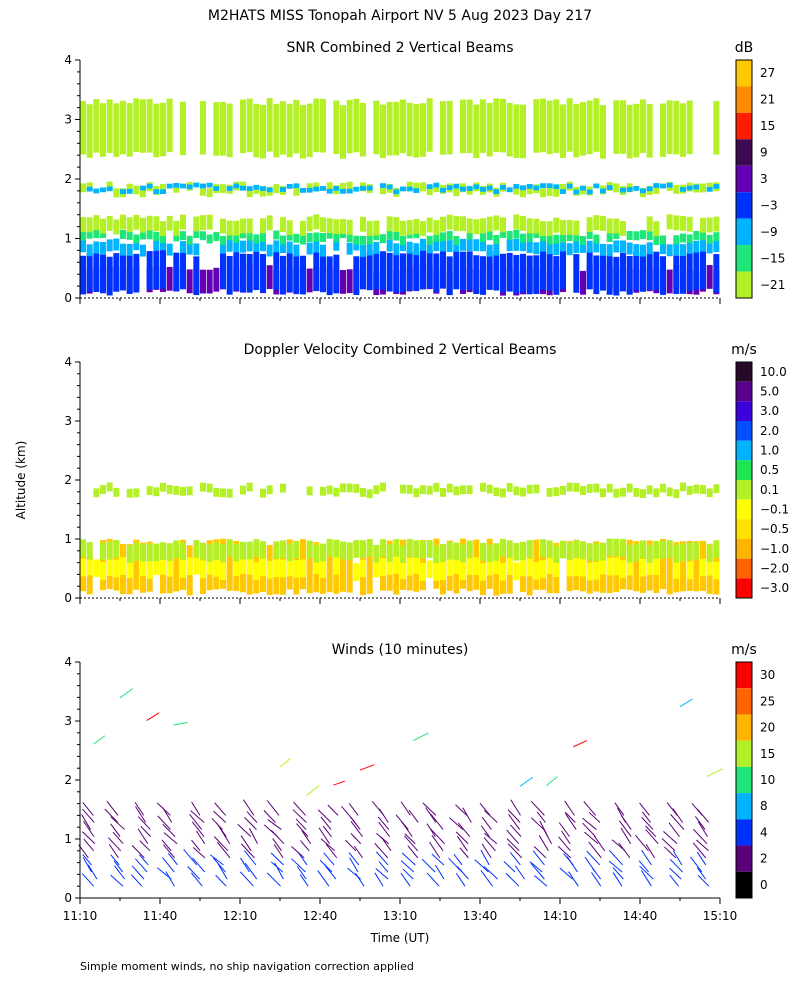  What do you see at coordinates (744, 858) in the screenshot?
I see `winds-colorbar-swatch` at bounding box center [744, 858].